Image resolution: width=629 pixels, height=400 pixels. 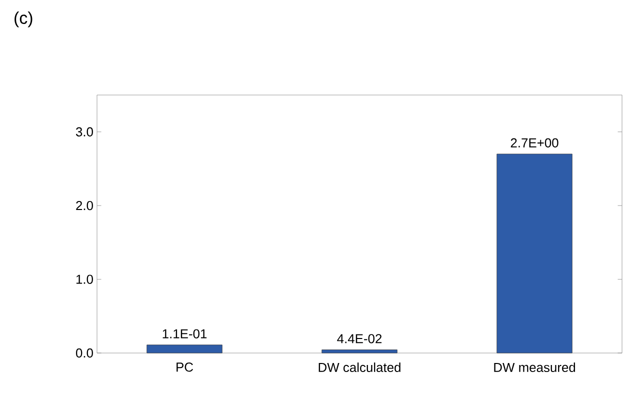 What do you see at coordinates (185, 367) in the screenshot?
I see `x-tick-label: PC` at bounding box center [185, 367].